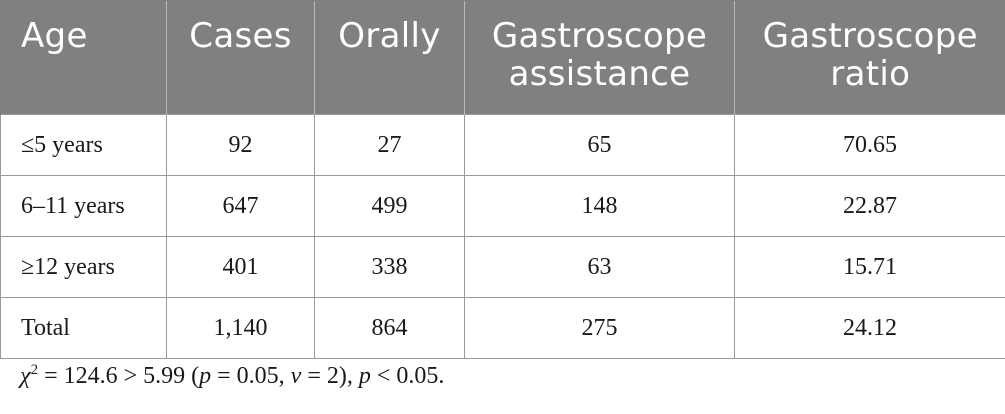 This screenshot has height=414, width=1005. I want to click on cell-orally: 338, so click(389, 267).